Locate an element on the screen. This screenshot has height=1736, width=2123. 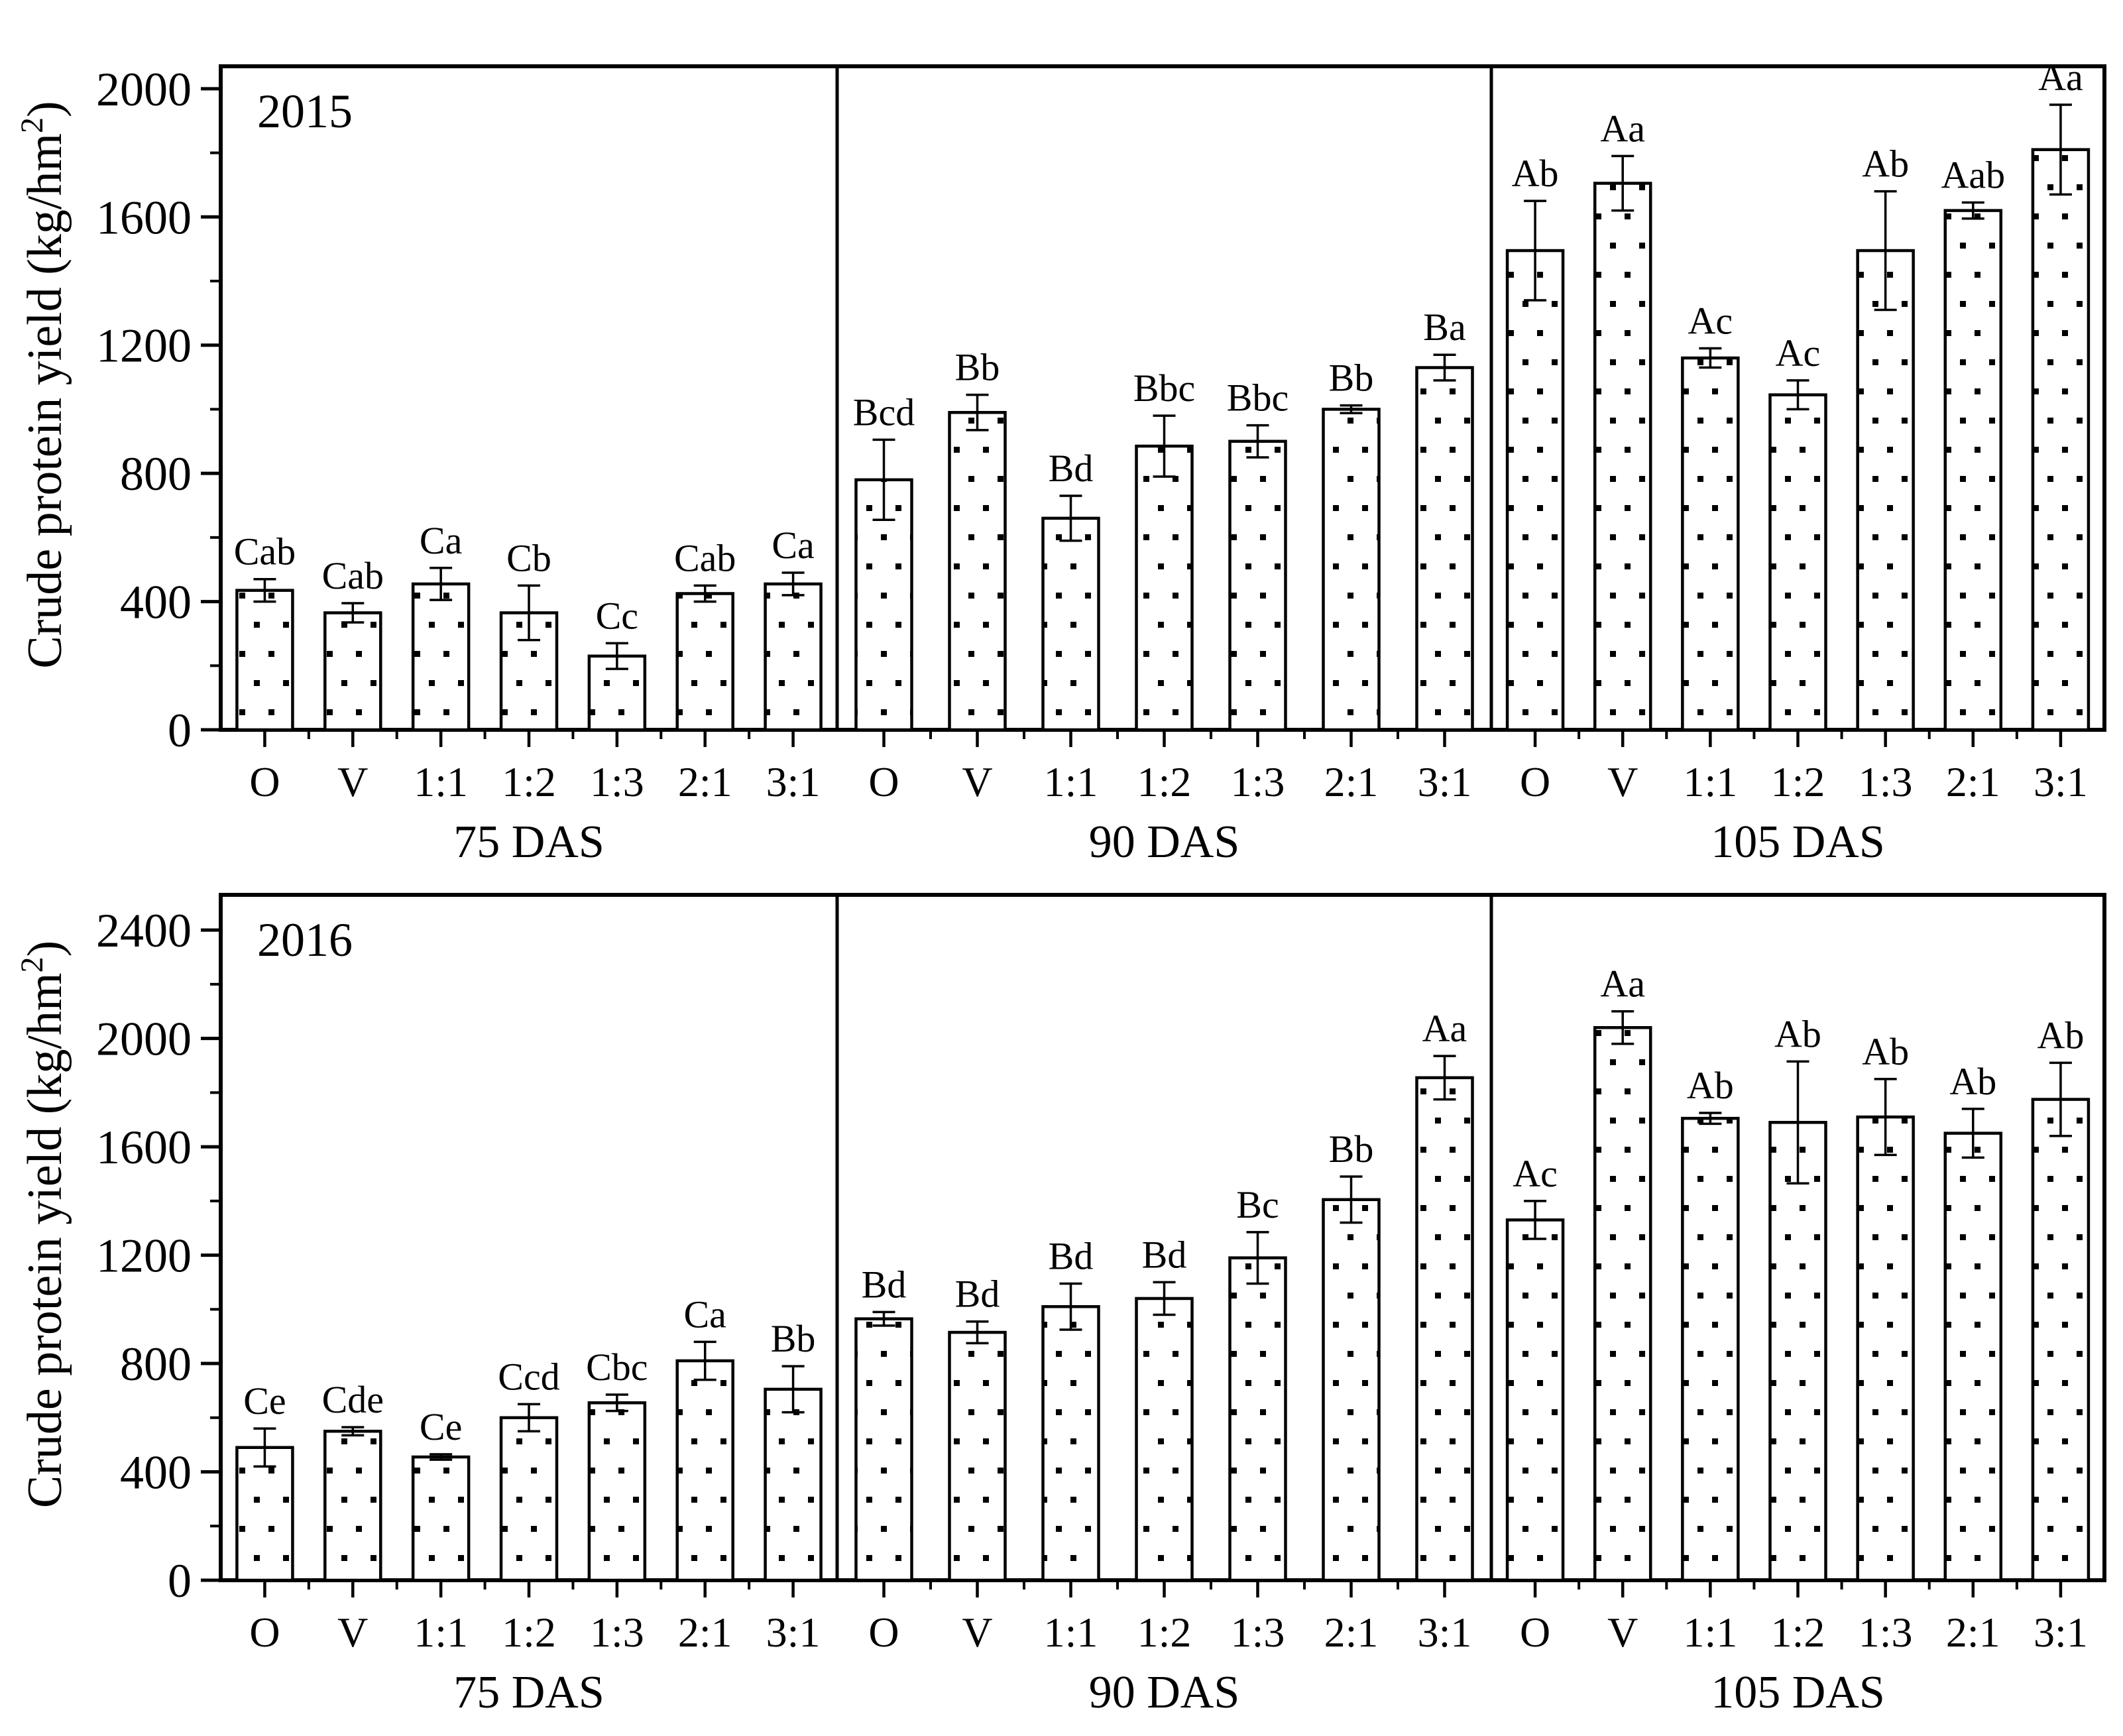
sig-letter: Cb is located at coordinates (528, 557).